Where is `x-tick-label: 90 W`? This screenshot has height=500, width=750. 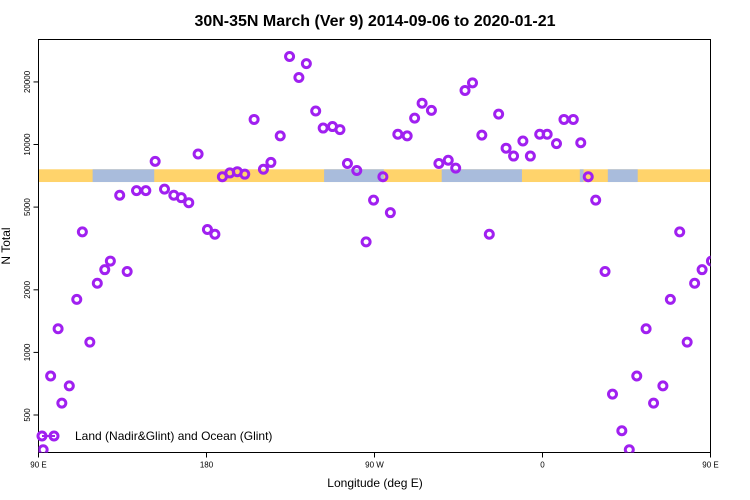
x-tick-label: 90 W is located at coordinates (374, 465).